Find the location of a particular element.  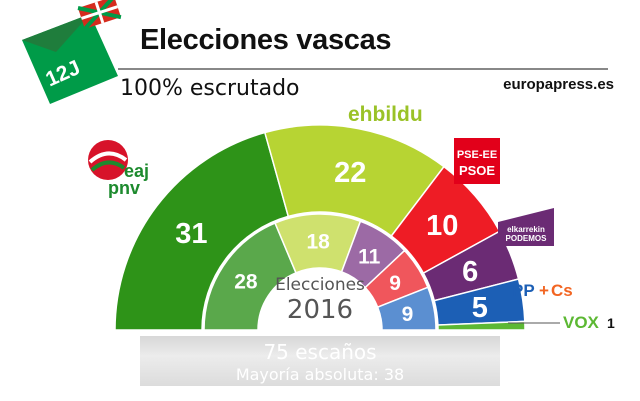

outer-seats-eh-bildu: 22 is located at coordinates (350, 173).